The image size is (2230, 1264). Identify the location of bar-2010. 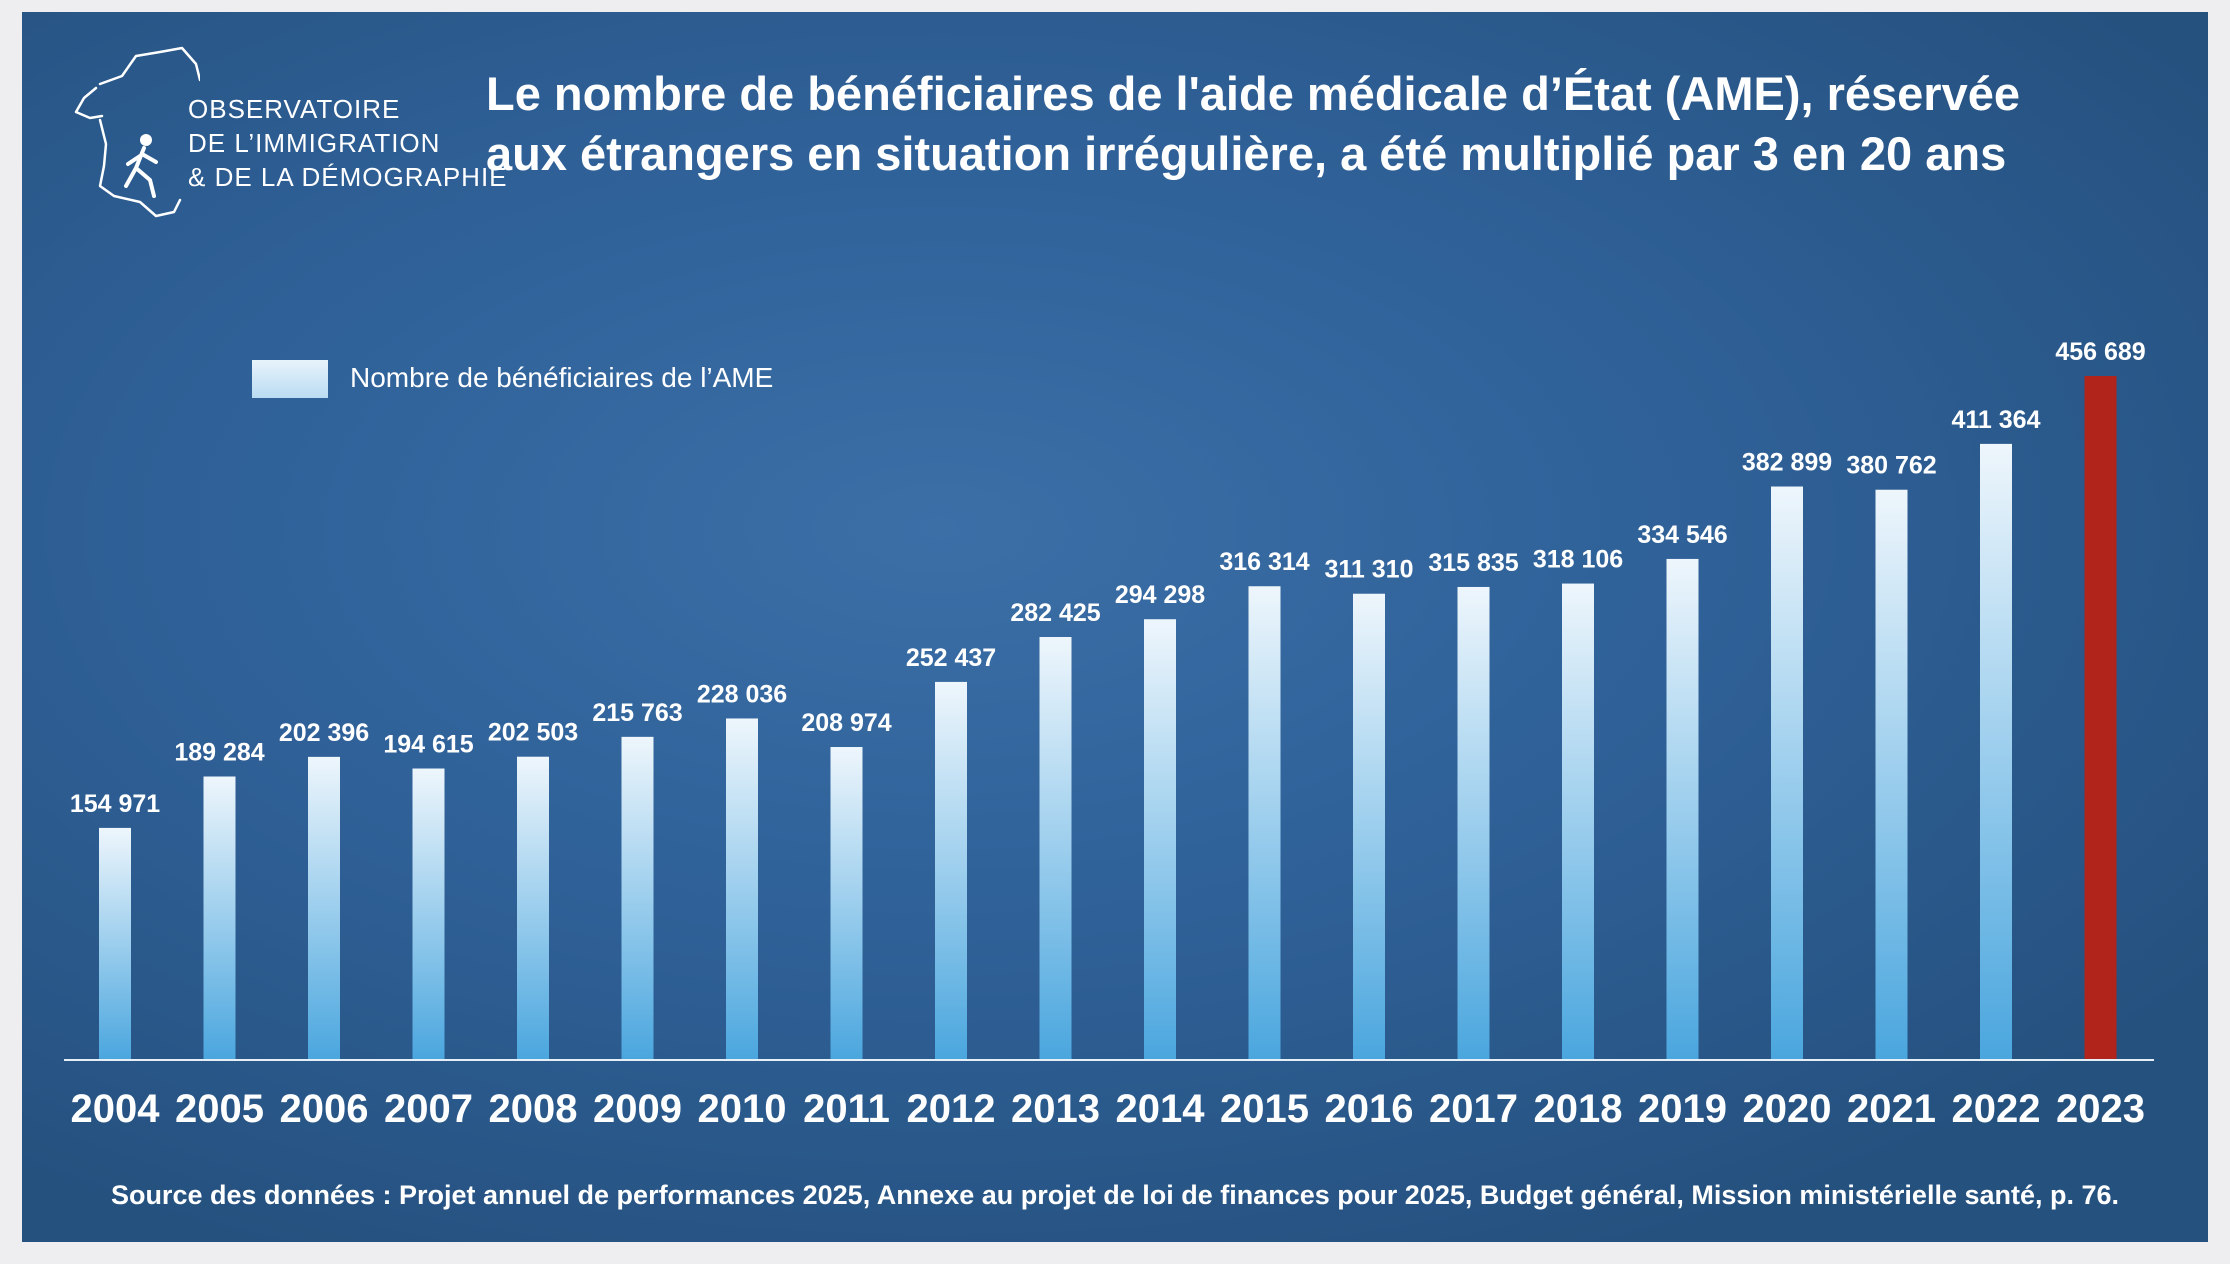
(742, 889).